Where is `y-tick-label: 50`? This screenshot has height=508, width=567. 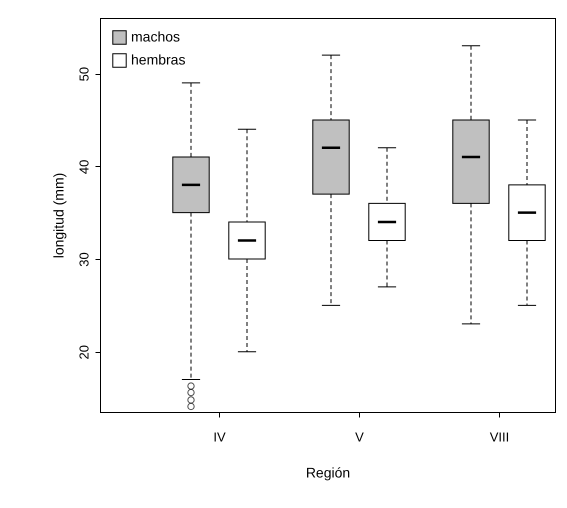
y-tick-label: 50 is located at coordinates (84, 74).